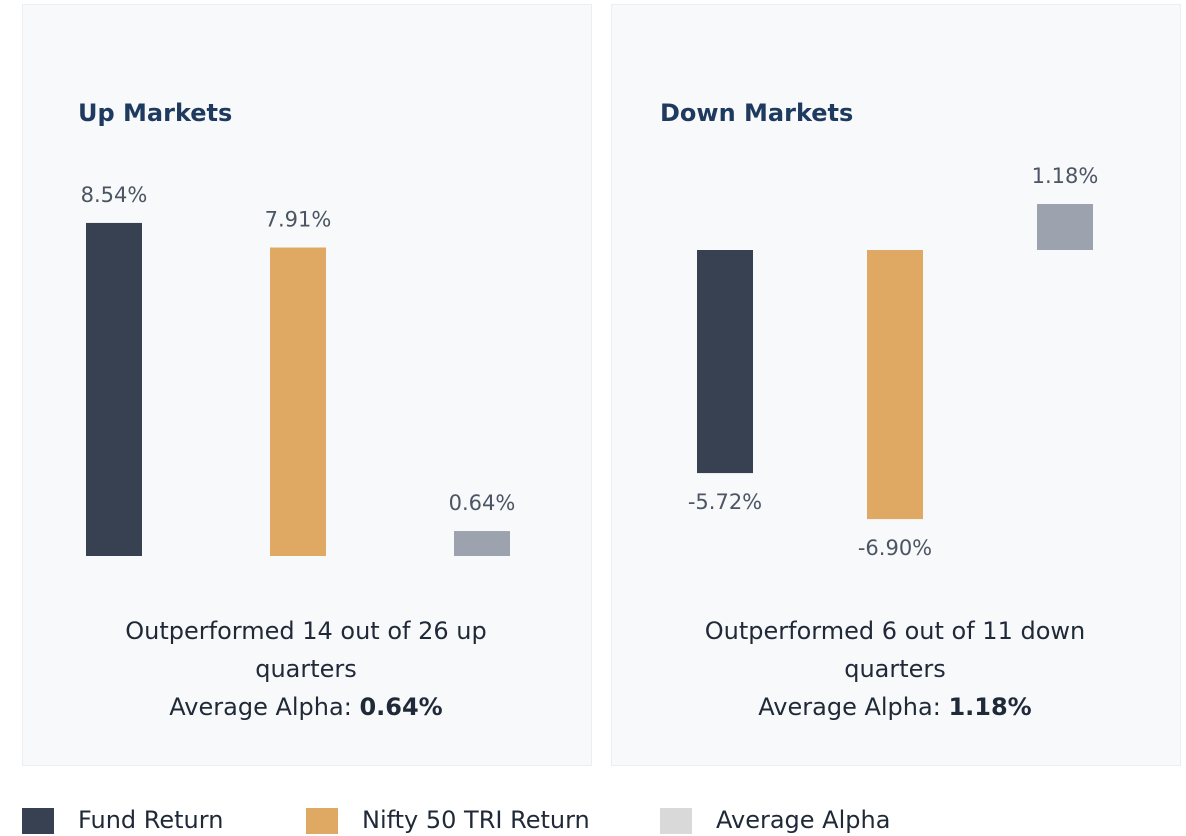 The width and height of the screenshot is (1186, 836). Describe the element at coordinates (990, 707) in the screenshot. I see `alpha-value: 1.18%` at that location.